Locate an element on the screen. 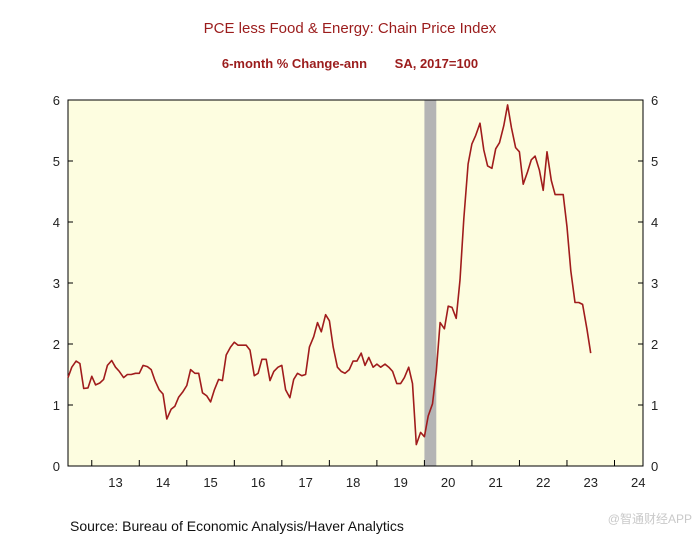  x-tick-label: 22 is located at coordinates (543, 482).